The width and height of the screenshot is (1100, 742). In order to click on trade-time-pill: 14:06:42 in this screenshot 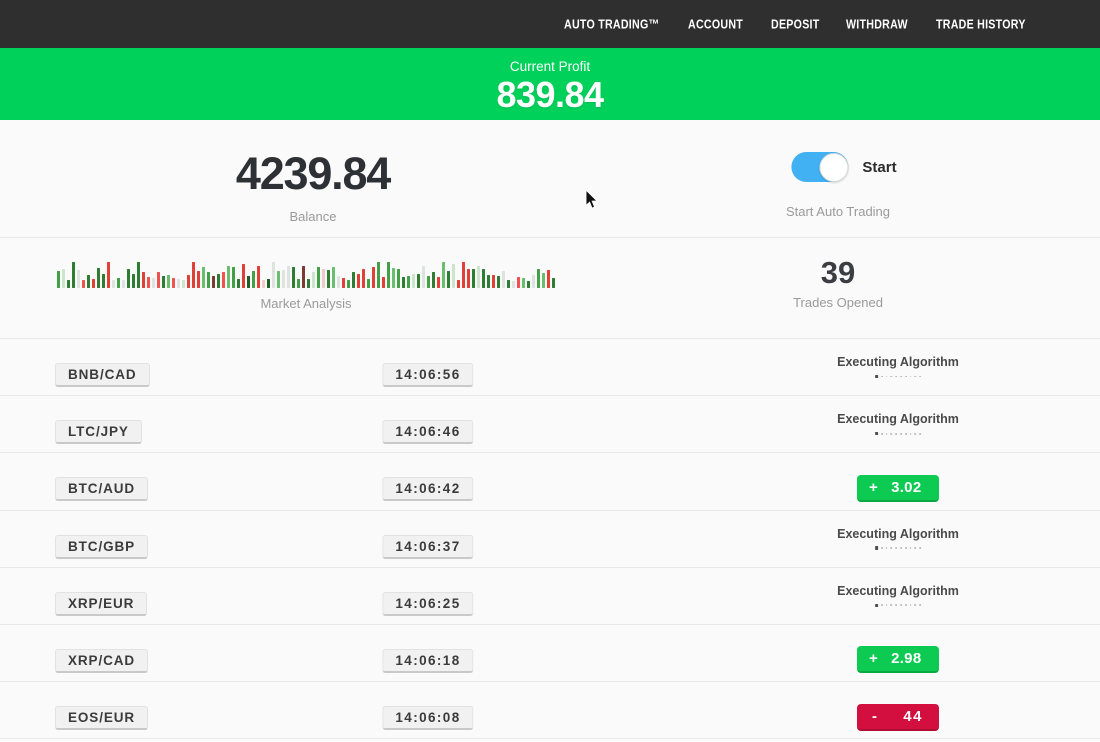, I will do `click(428, 489)`.